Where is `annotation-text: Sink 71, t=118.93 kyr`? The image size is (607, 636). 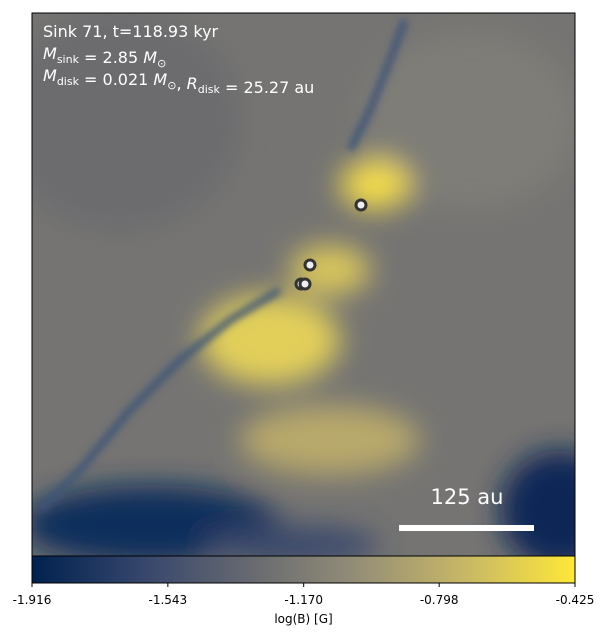
annotation-text: Sink 71, t=118.93 kyr is located at coordinates (131, 31).